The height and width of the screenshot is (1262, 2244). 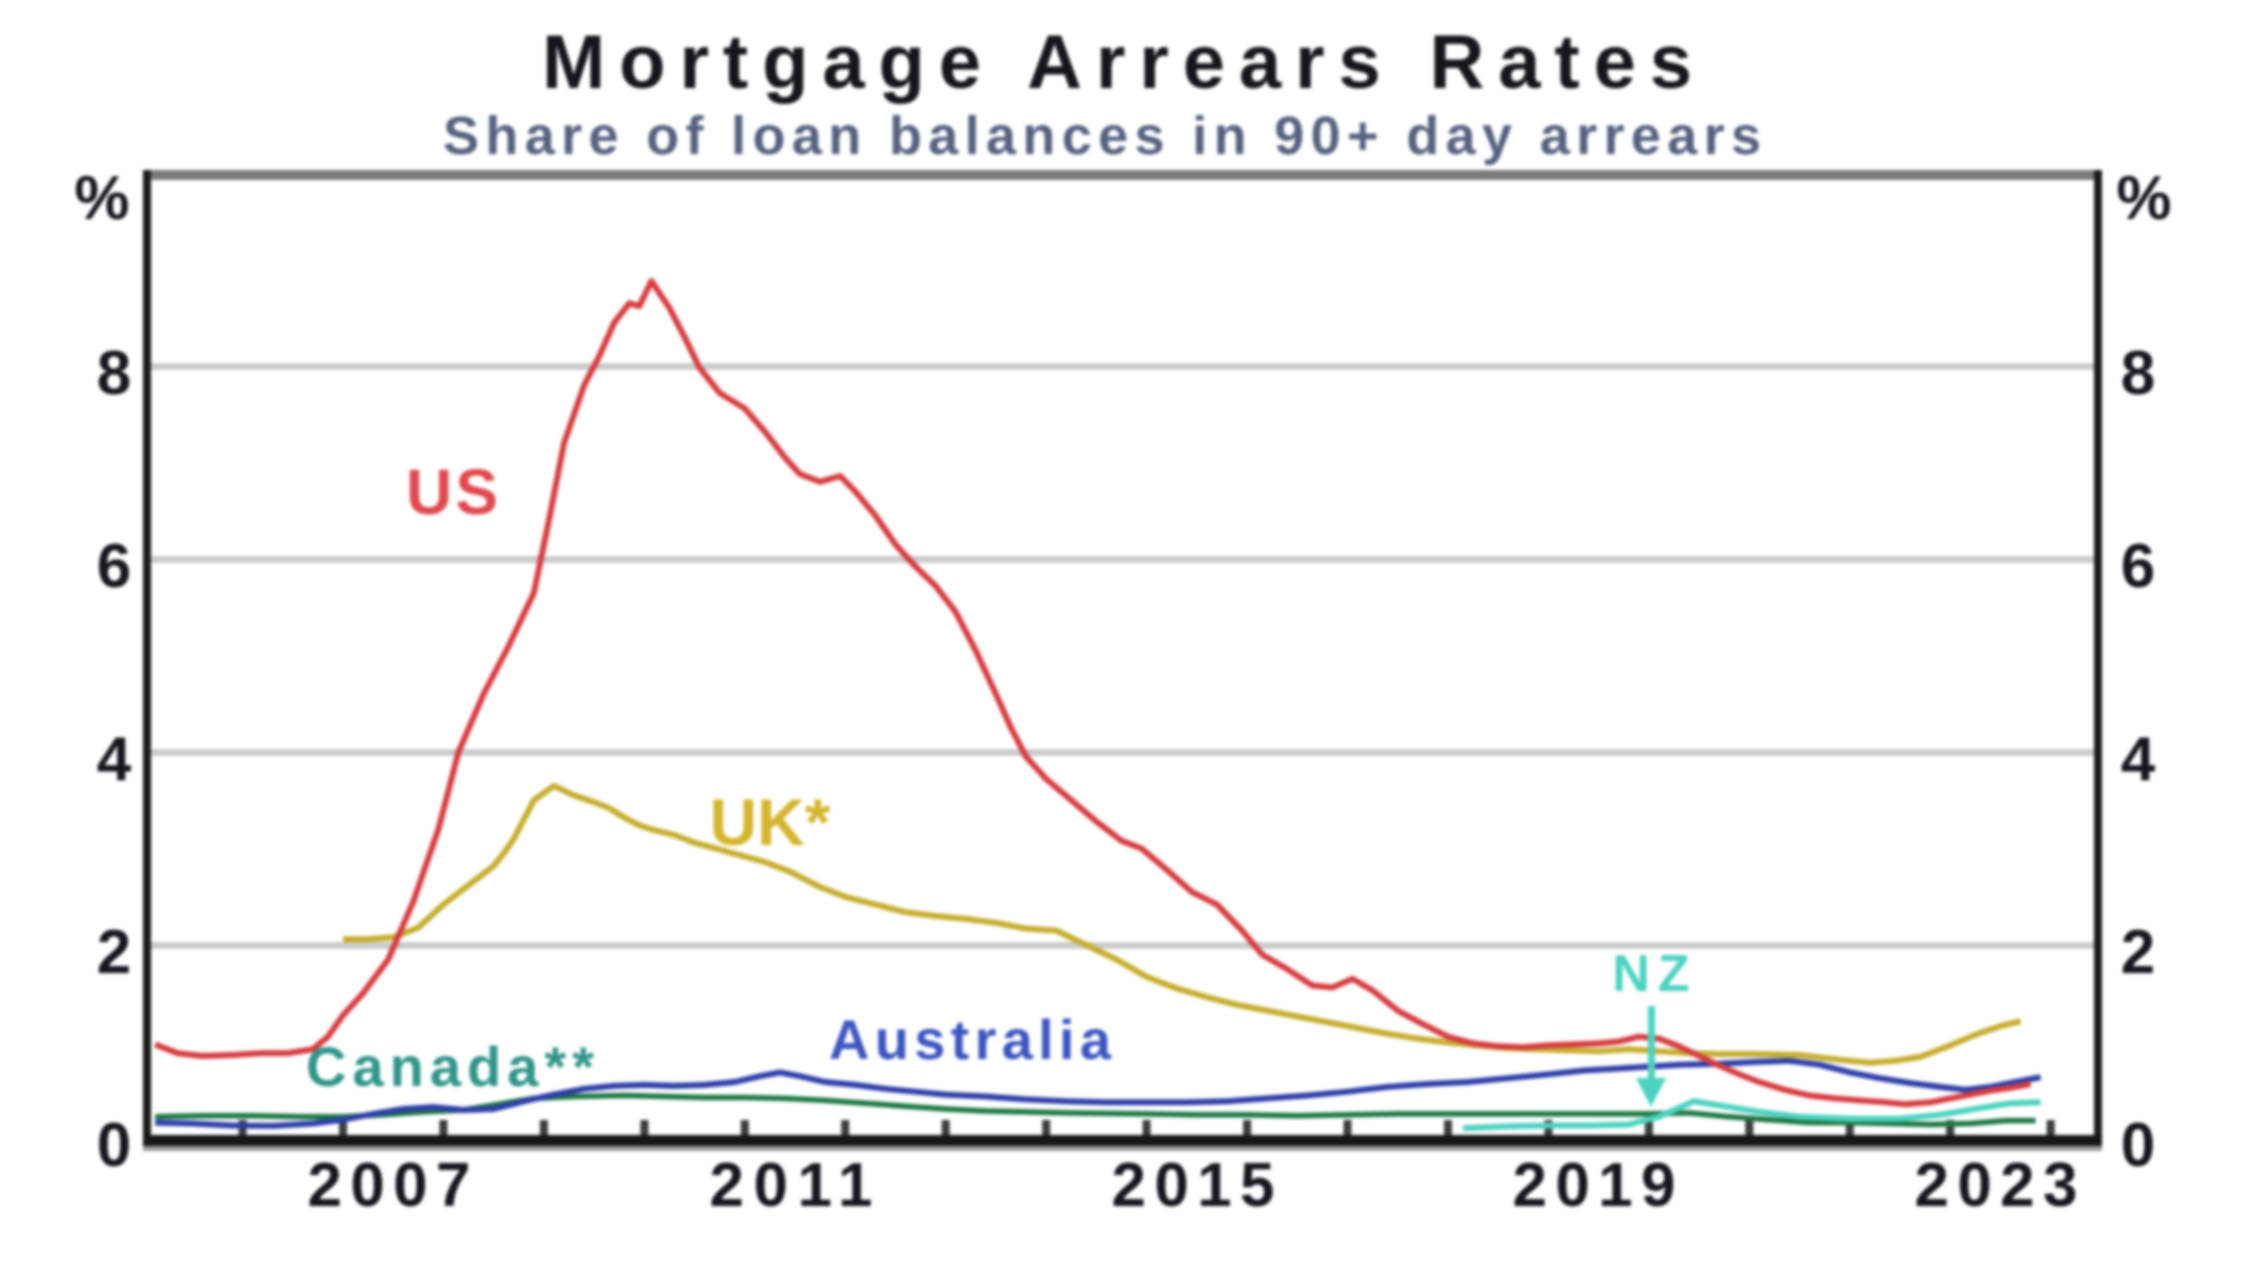 I want to click on svg-text: Mortgage Arrears Rates, so click(x=1117, y=62).